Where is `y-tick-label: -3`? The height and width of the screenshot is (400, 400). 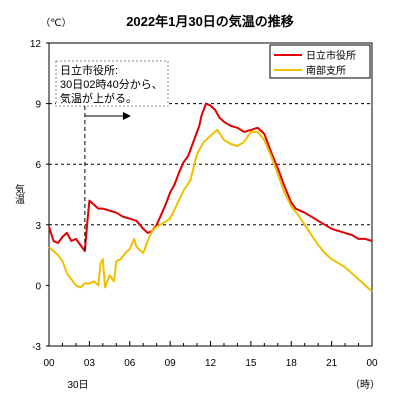 y-tick-label: -3 is located at coordinates (36, 347).